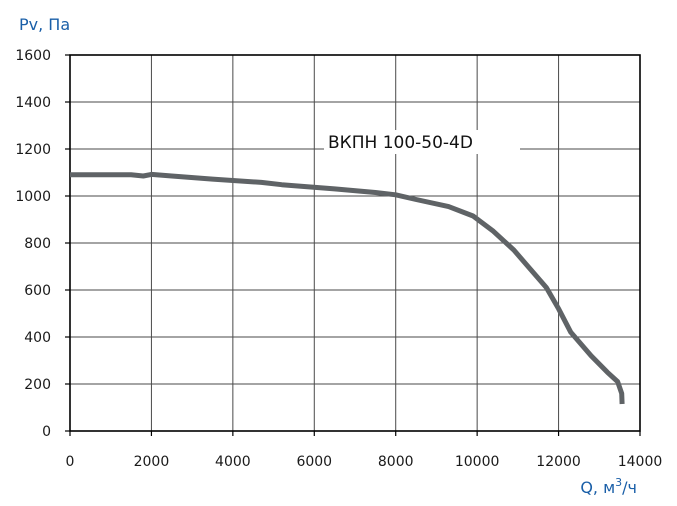 This screenshot has width=677, height=506. I want to click on y-tick-labels: 0 200 400 600 800 1000 1200 1400 1600, so click(33, 244).